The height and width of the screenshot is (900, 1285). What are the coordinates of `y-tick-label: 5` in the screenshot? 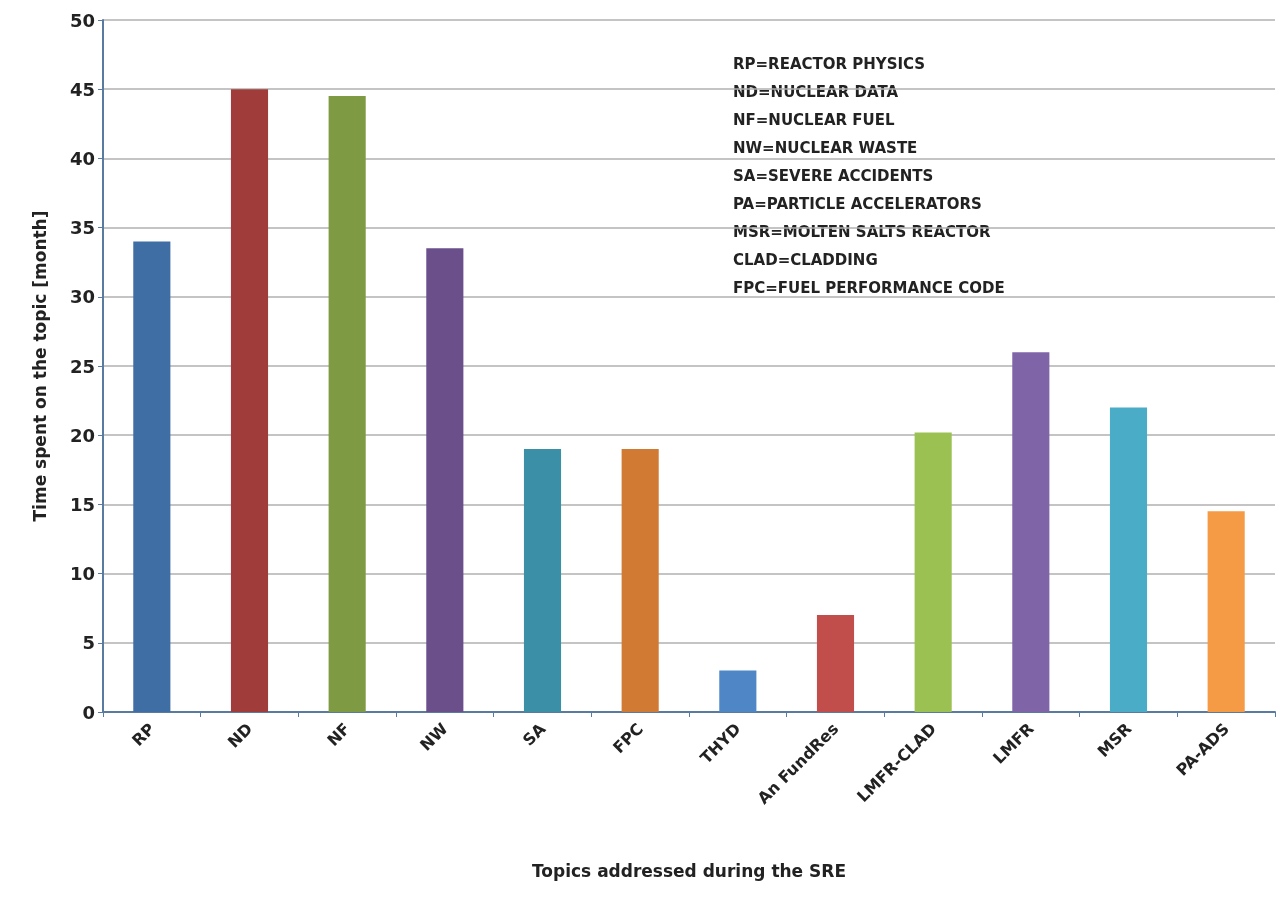 It's located at (88, 643).